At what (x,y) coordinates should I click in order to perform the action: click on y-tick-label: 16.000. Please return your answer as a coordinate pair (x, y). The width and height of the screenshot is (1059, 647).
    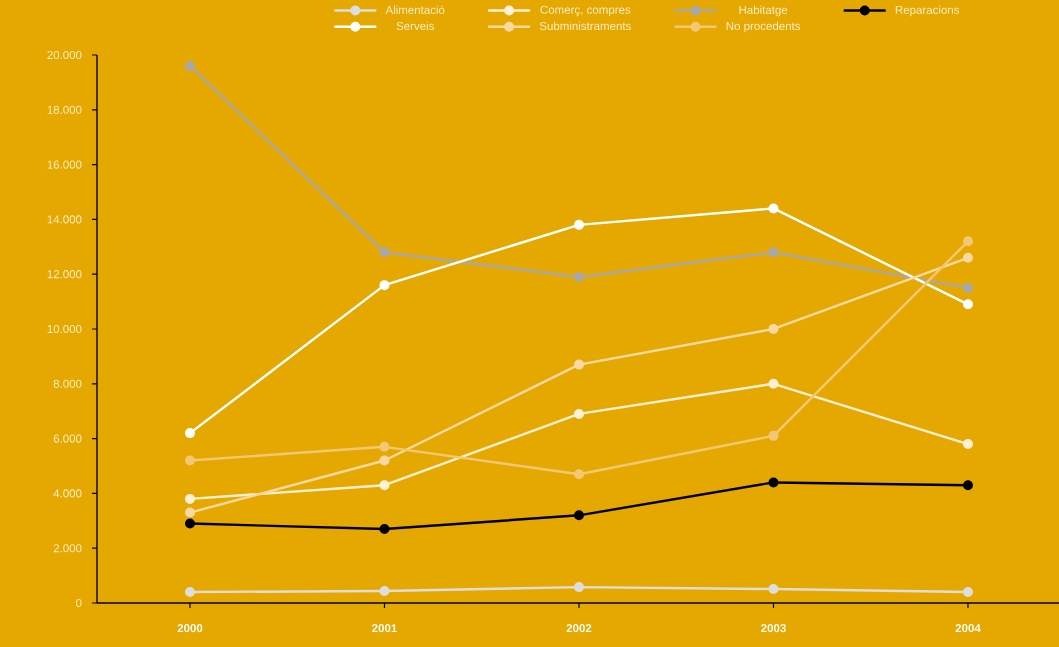
    Looking at the image, I should click on (64, 164).